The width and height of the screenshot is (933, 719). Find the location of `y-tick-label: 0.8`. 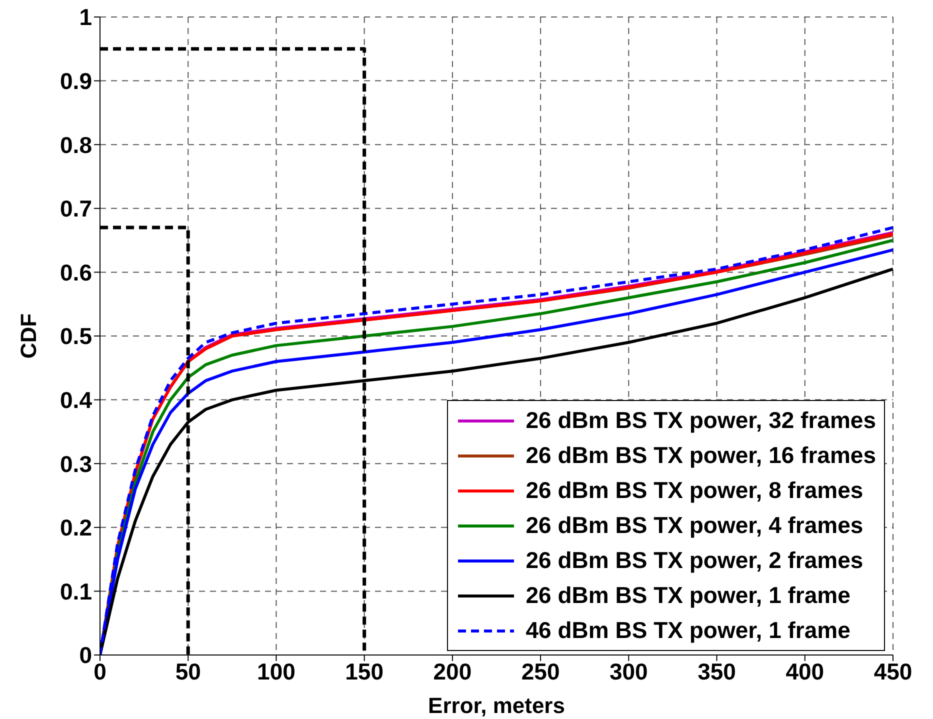

y-tick-label: 0.8 is located at coordinates (76, 145).